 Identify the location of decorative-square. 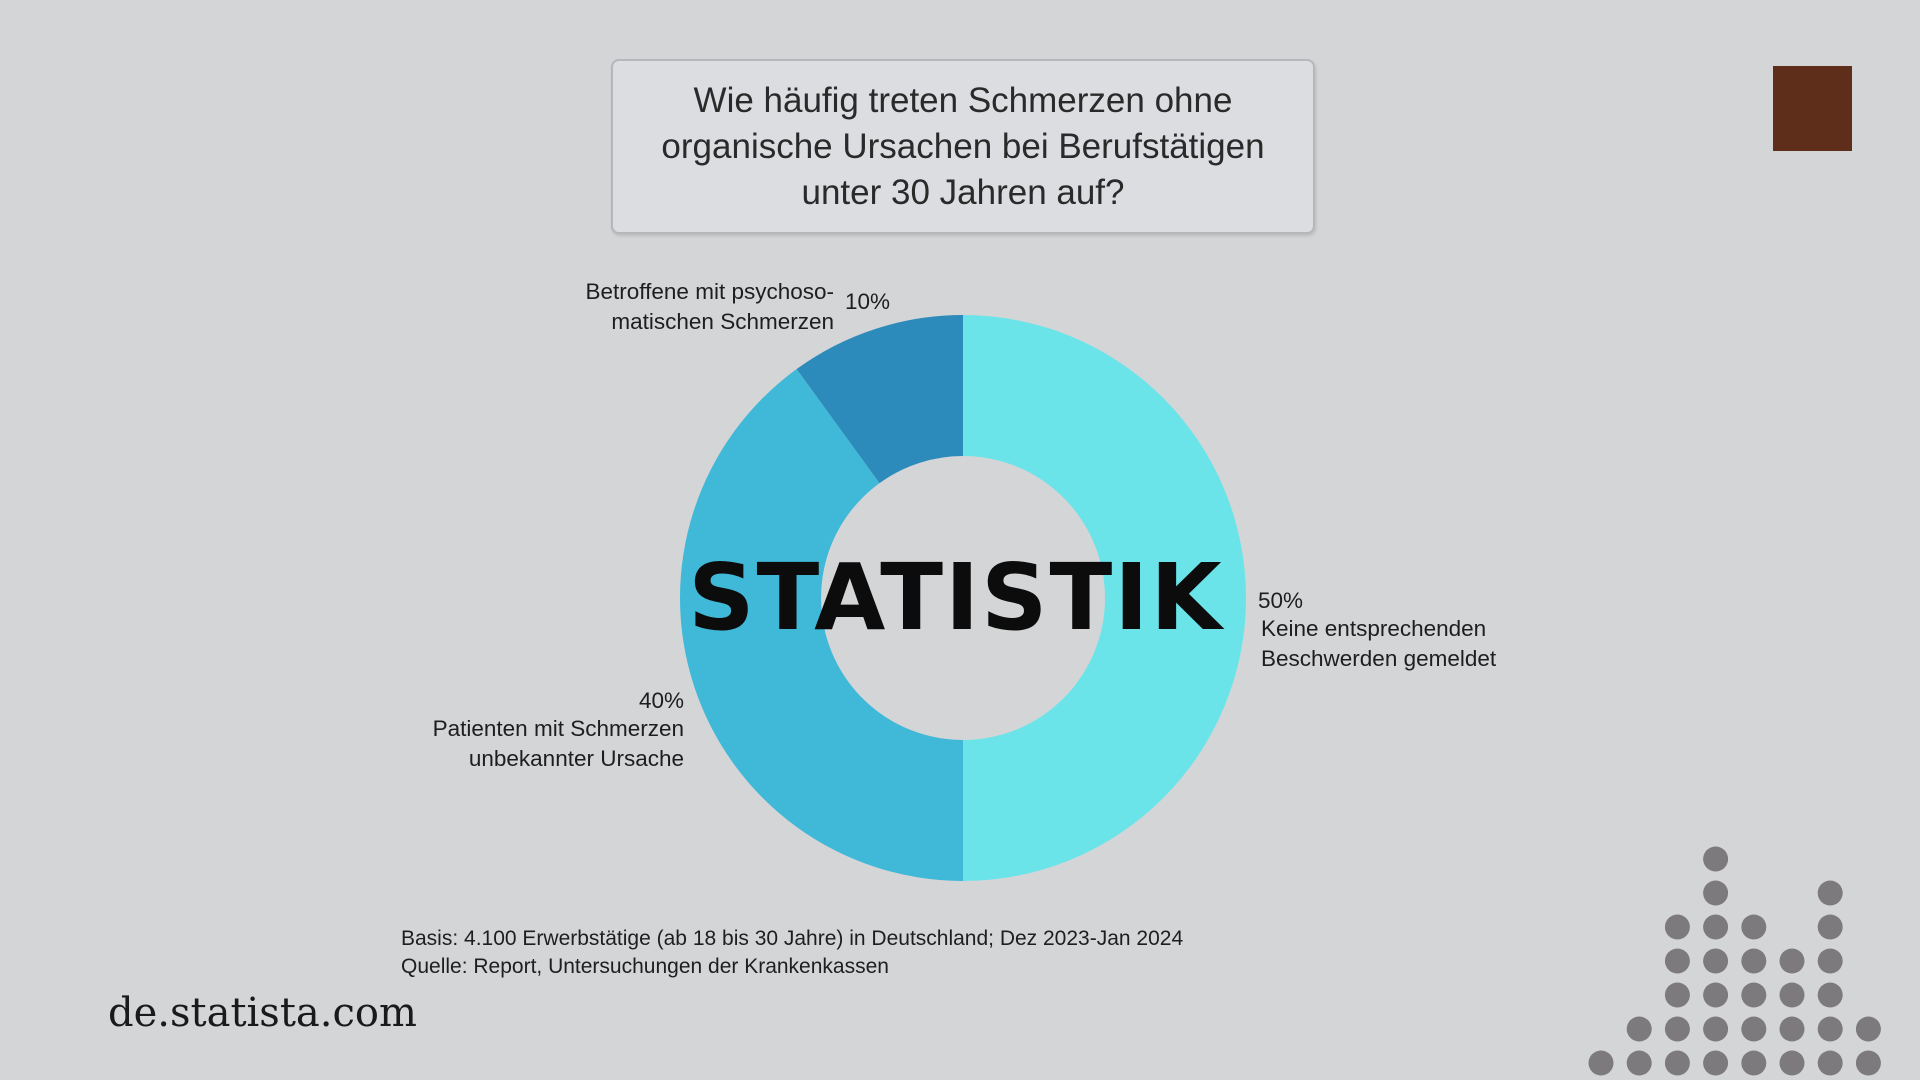
(1812, 108).